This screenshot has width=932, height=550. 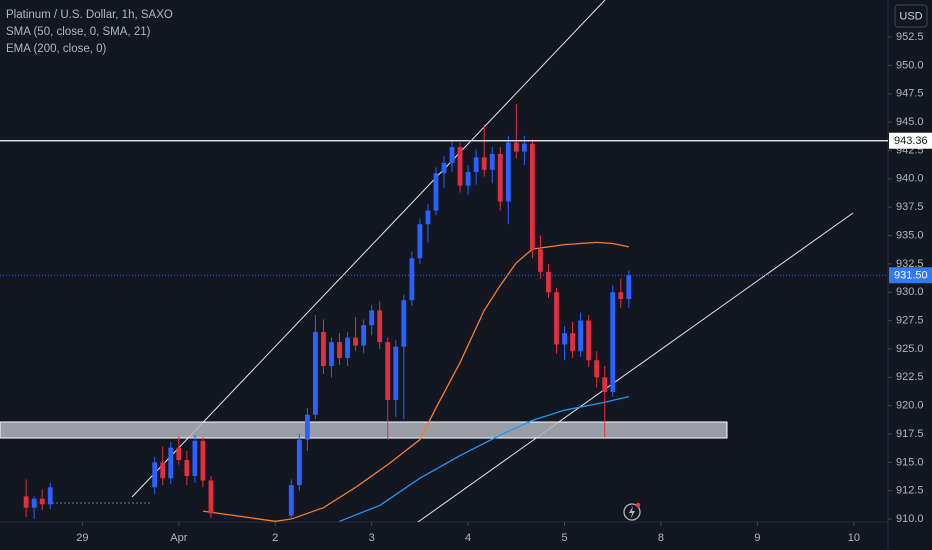 What do you see at coordinates (564, 538) in the screenshot?
I see `x-tick-label: 5` at bounding box center [564, 538].